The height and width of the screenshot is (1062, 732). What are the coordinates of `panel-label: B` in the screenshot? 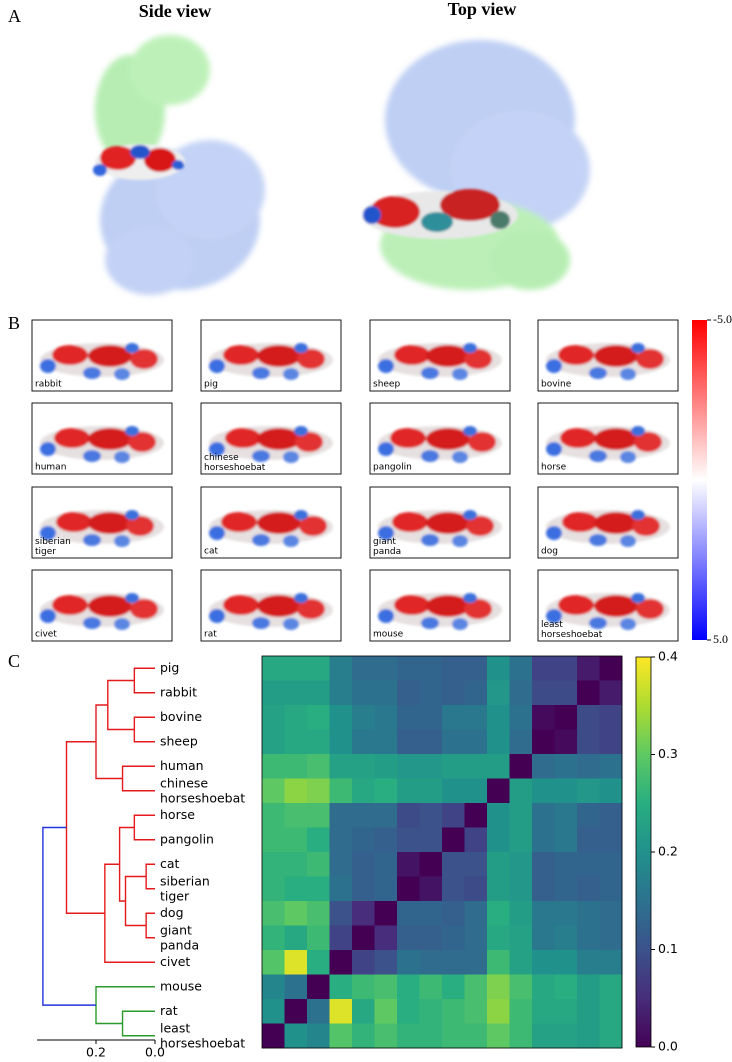 It's located at (14, 323).